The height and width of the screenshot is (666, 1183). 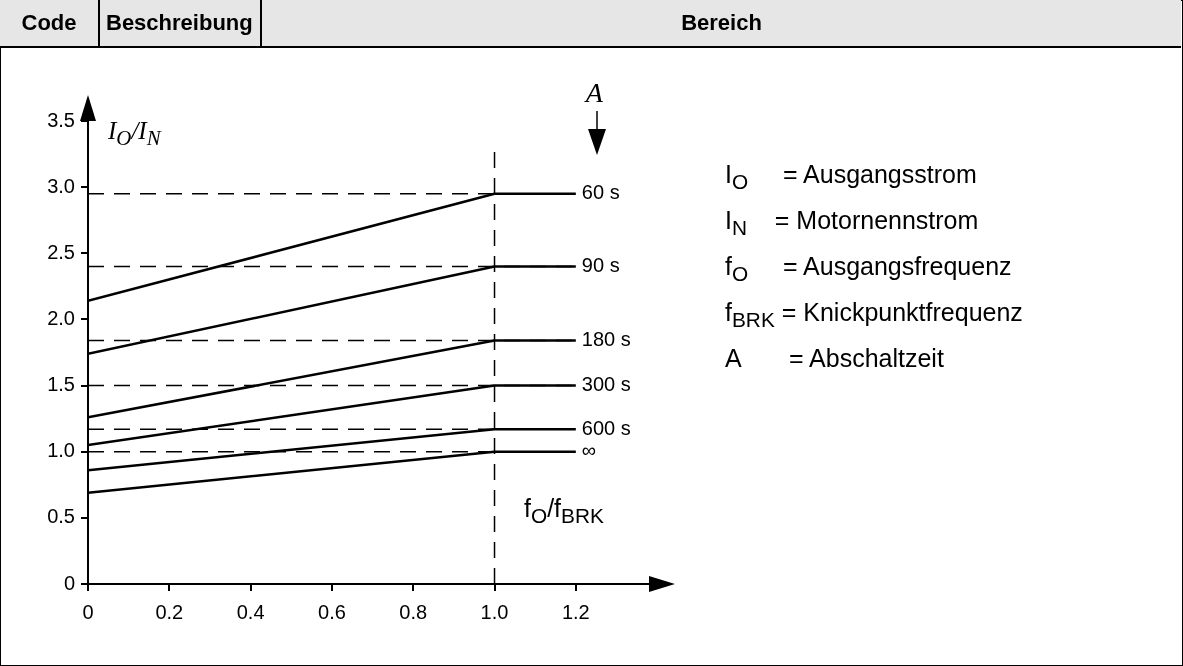 I want to click on x-tick-label: 1.2, so click(x=575, y=611).